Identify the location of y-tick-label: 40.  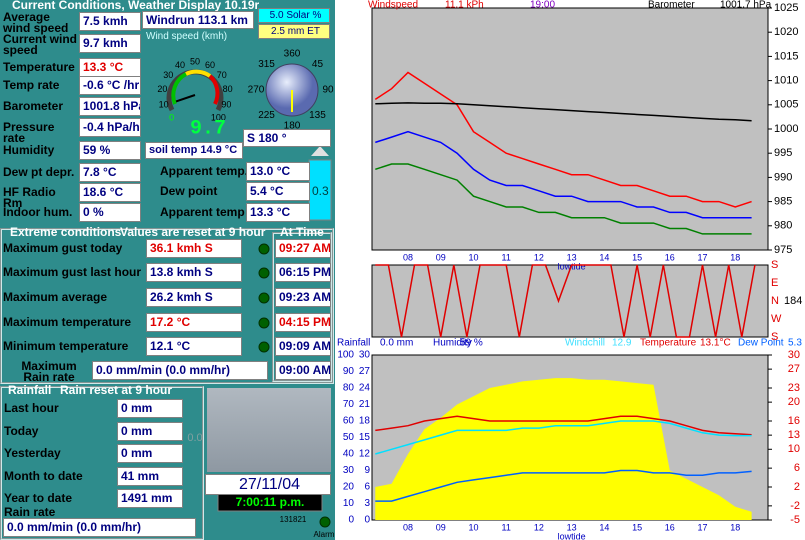
(349, 454).